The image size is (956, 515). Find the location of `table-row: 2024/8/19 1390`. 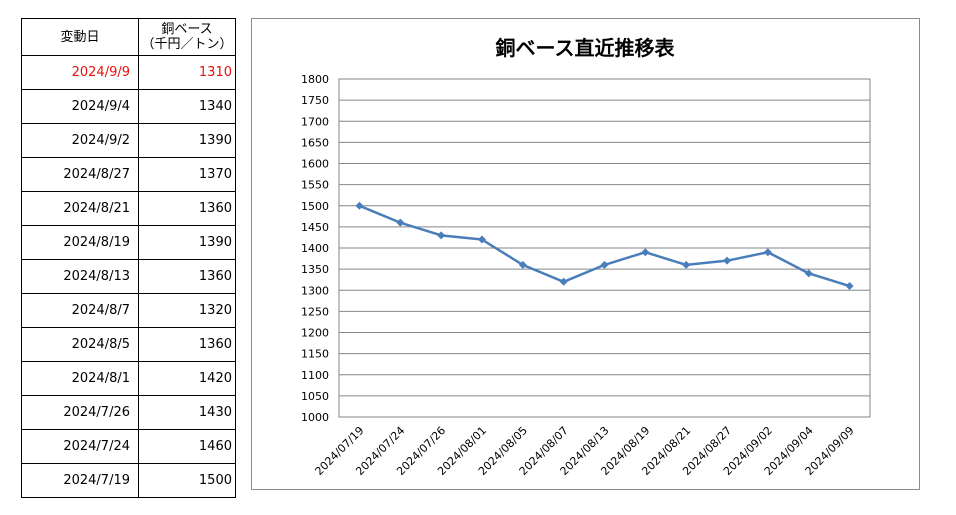

table-row: 2024/8/19 1390 is located at coordinates (128, 242).